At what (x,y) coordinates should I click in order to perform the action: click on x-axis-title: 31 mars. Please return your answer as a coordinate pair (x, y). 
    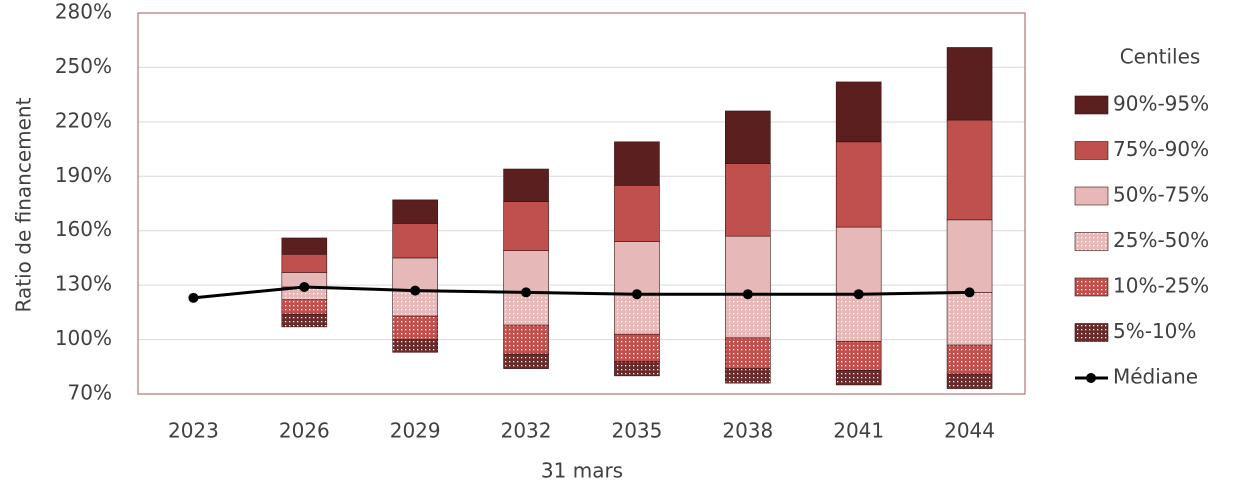
    Looking at the image, I should click on (582, 471).